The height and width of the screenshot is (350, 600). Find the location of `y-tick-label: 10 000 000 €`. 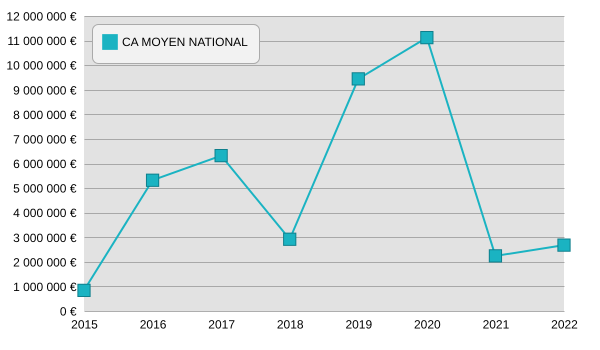

y-tick-label: 10 000 000 € is located at coordinates (41, 65).